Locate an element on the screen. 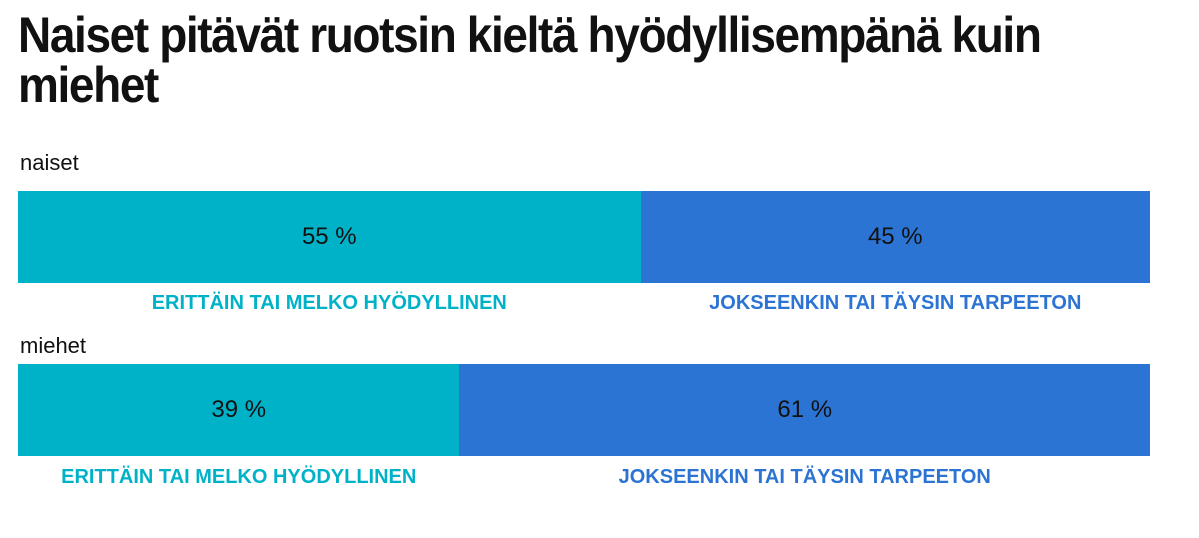 This screenshot has width=1199, height=538. value-label: 55 % is located at coordinates (329, 236).